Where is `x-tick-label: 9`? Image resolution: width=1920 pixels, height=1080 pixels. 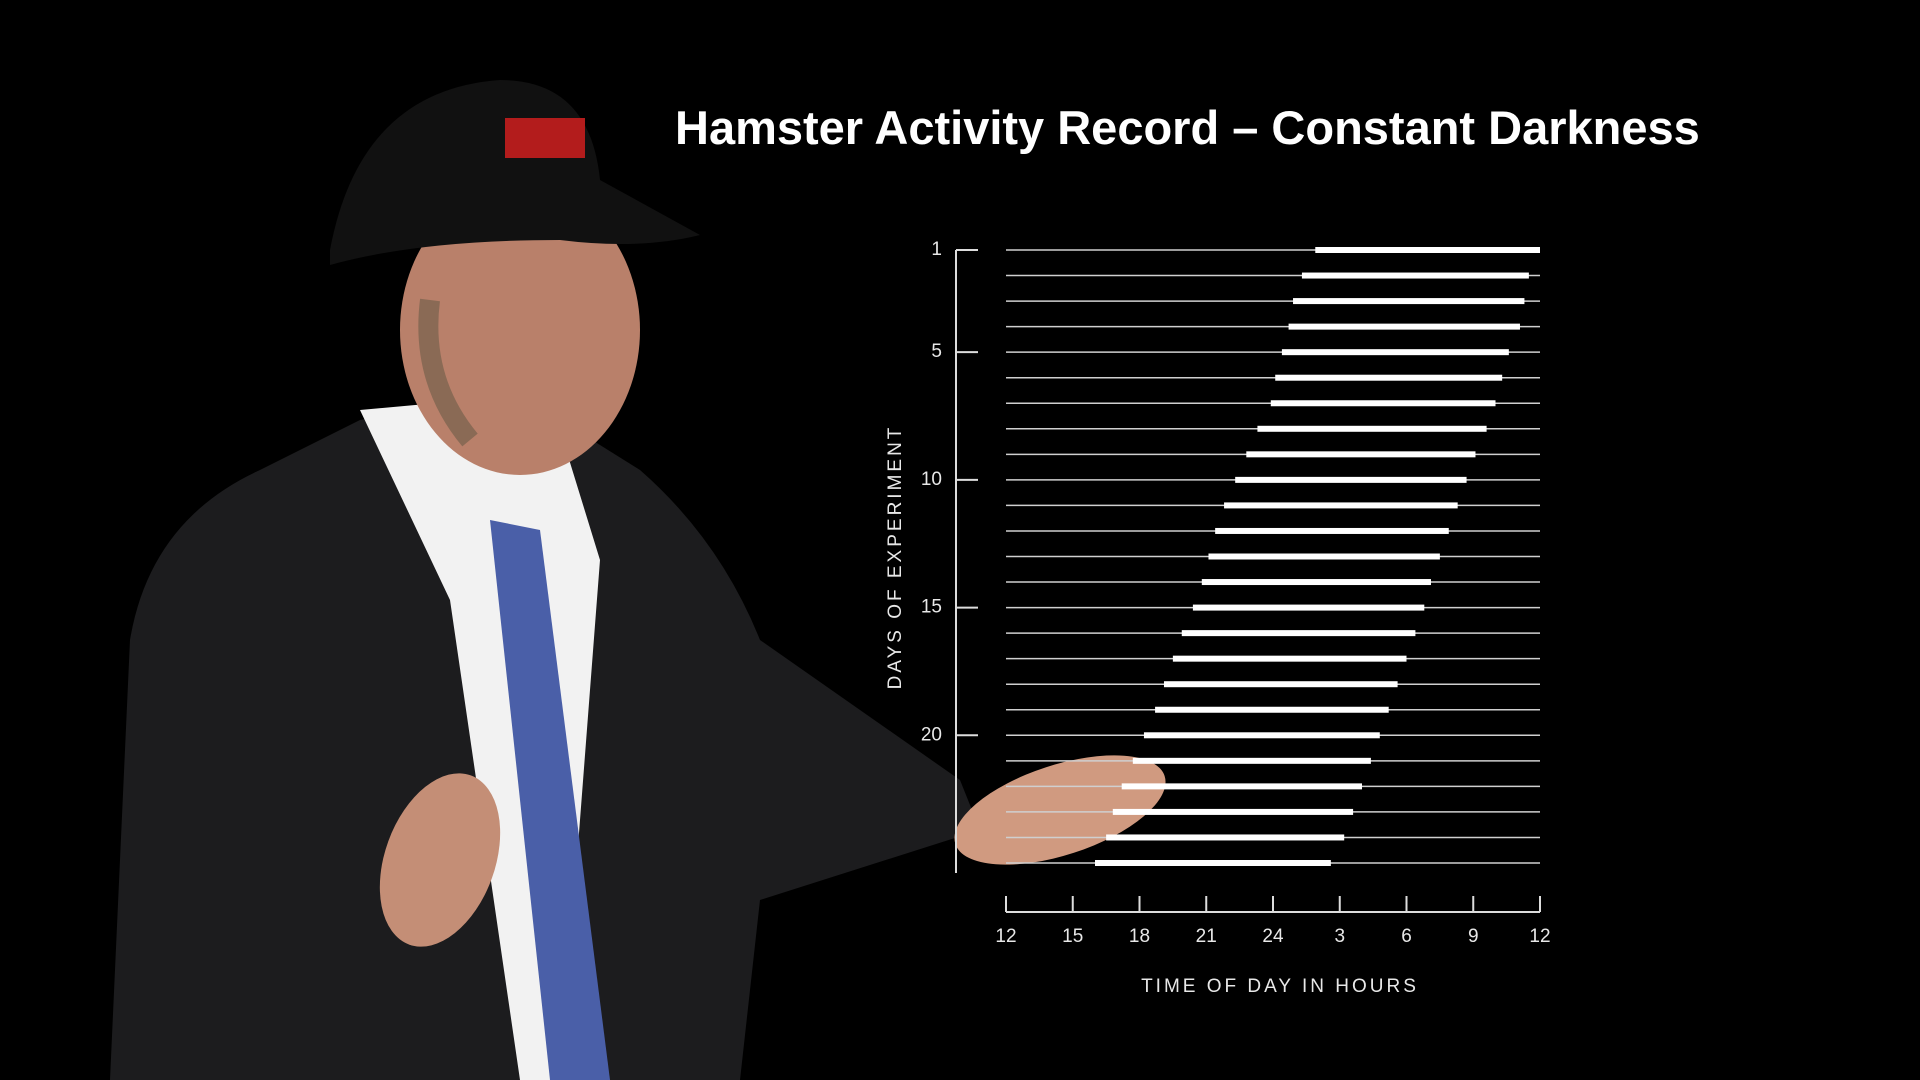 x-tick-label: 9 is located at coordinates (1473, 936).